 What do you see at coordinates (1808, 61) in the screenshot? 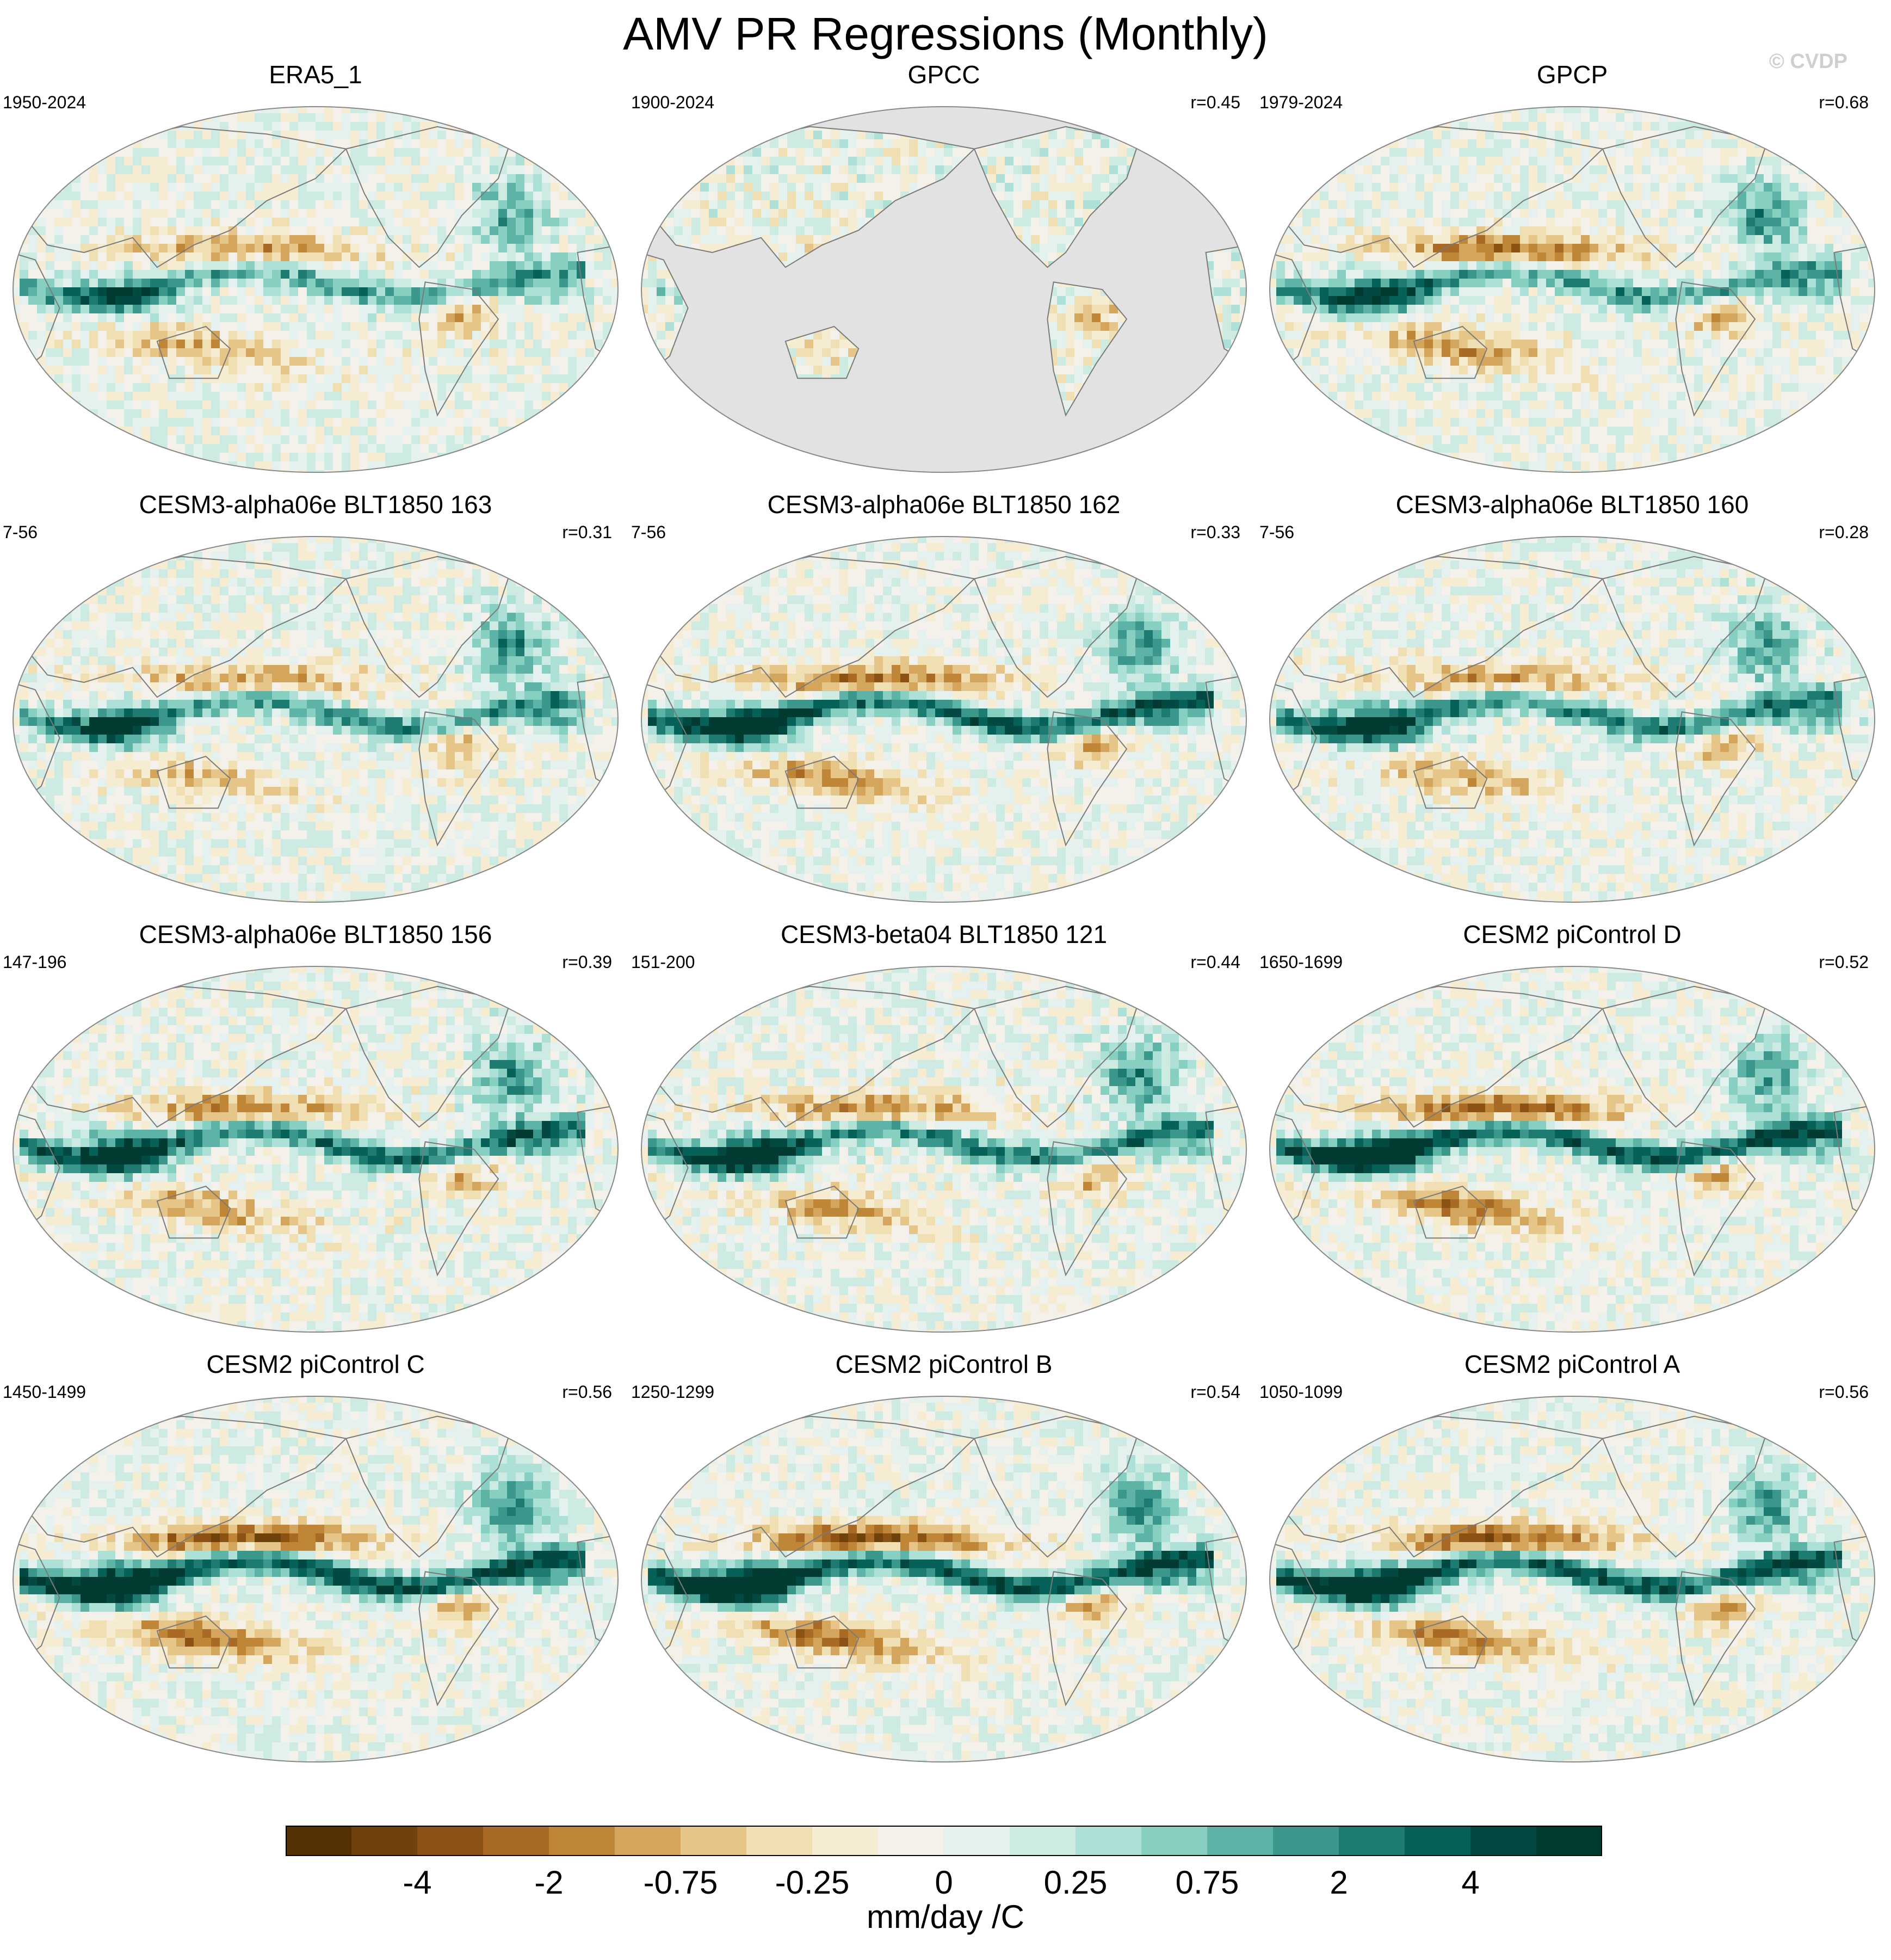
I see `watermark: © CVDP` at bounding box center [1808, 61].